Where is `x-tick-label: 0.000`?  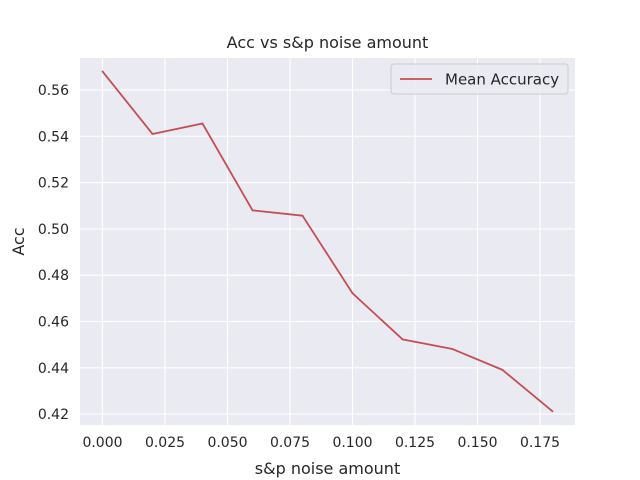
x-tick-label: 0.000 is located at coordinates (102, 443).